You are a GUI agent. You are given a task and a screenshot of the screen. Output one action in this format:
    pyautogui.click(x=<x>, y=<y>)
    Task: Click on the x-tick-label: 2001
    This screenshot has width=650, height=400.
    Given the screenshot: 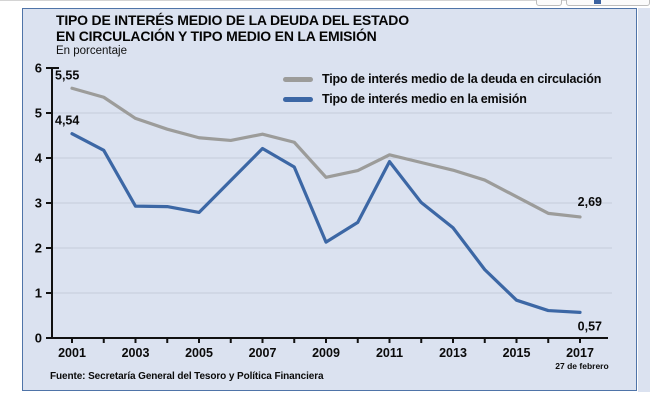 What is the action you would take?
    pyautogui.click(x=72, y=353)
    